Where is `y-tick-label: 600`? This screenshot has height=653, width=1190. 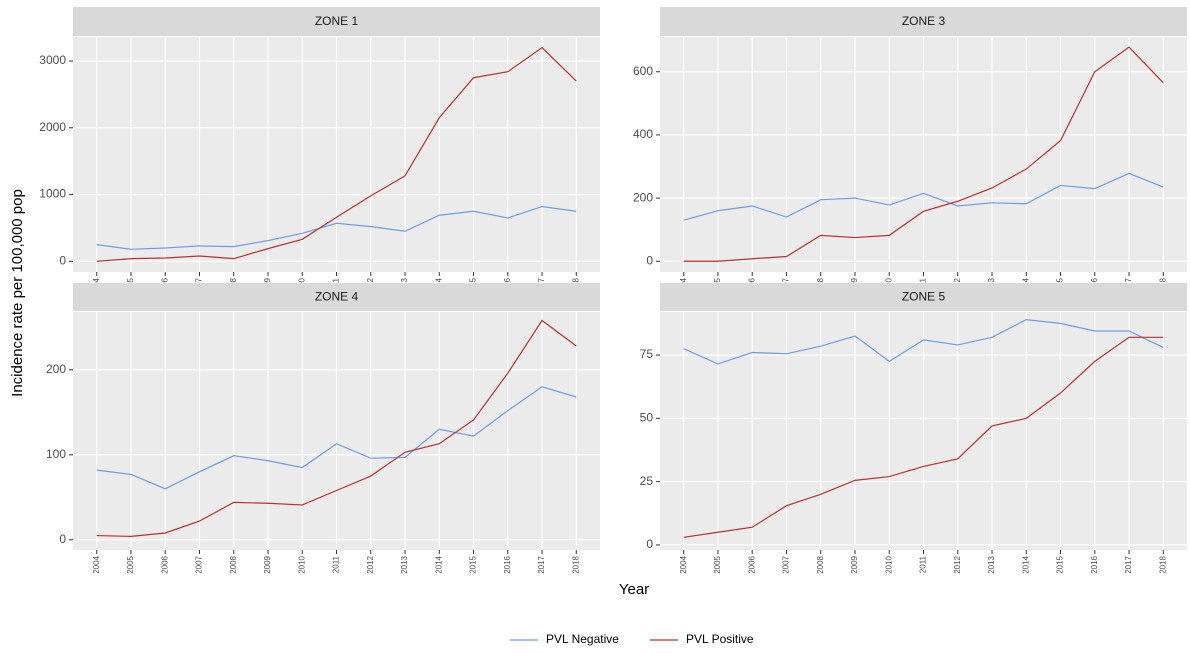 y-tick-label: 600 is located at coordinates (643, 71).